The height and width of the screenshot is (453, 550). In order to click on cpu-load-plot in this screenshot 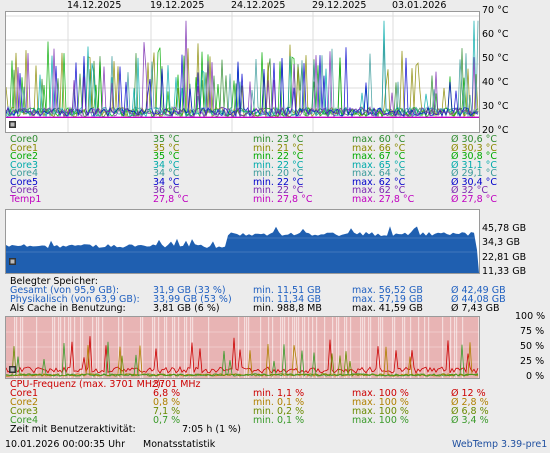, I will do `click(242, 347)`.